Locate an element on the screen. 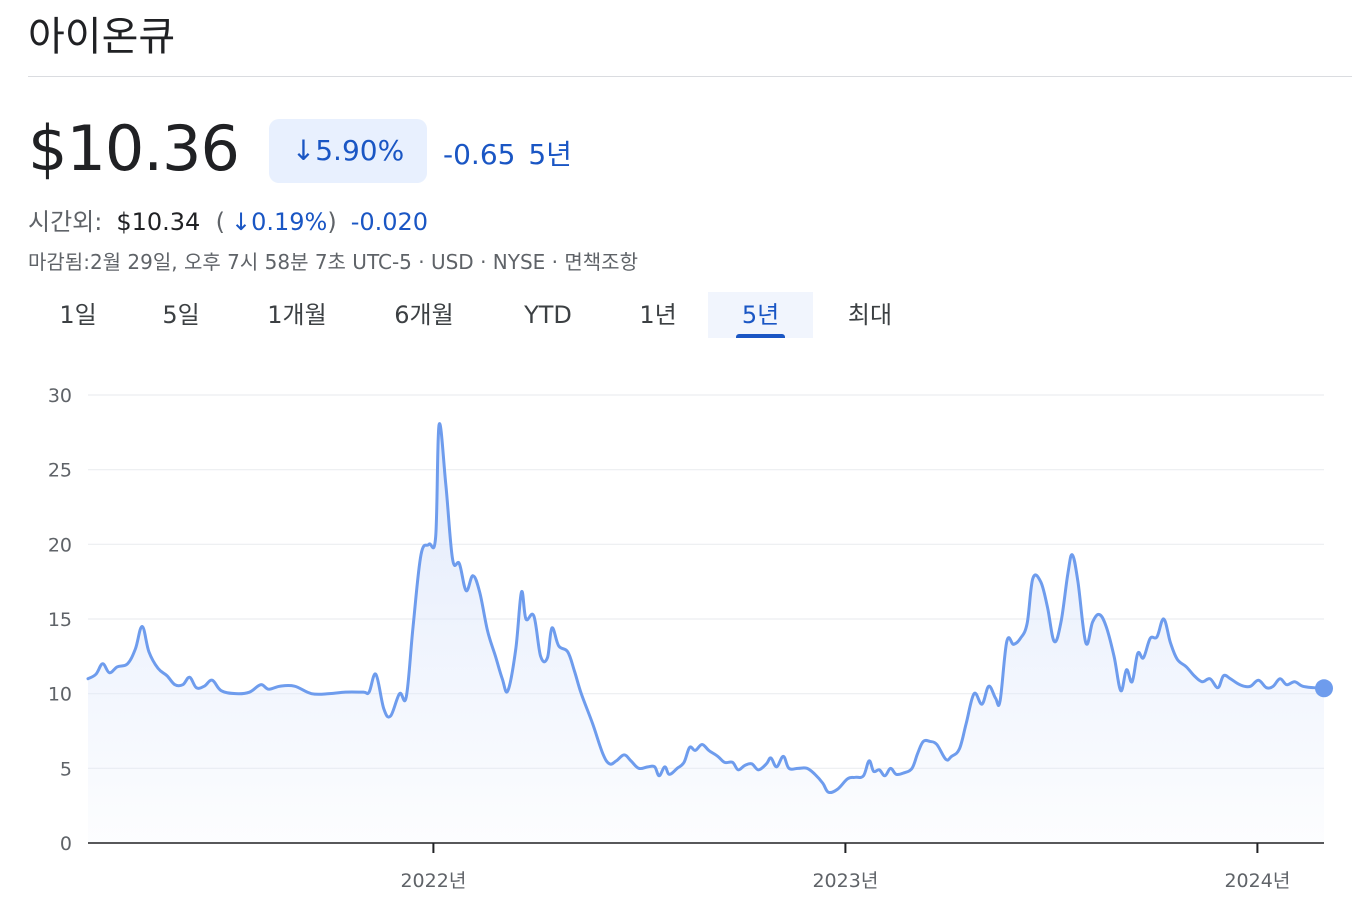 The width and height of the screenshot is (1352, 908). tab-label: 5년 is located at coordinates (760, 315).